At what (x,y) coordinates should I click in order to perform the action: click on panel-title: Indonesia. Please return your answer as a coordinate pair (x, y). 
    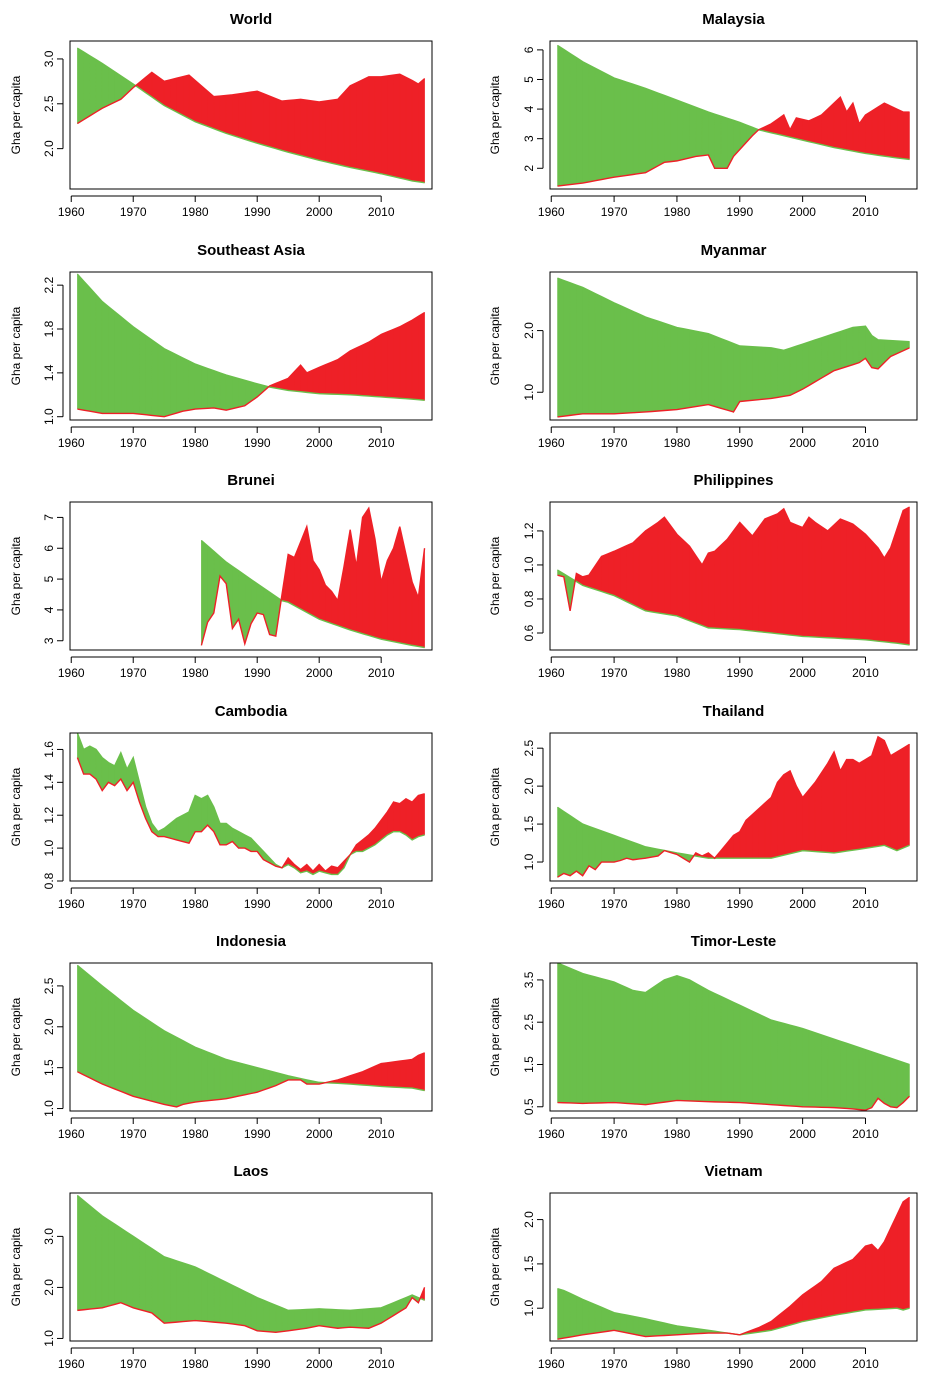
    Looking at the image, I should click on (251, 941).